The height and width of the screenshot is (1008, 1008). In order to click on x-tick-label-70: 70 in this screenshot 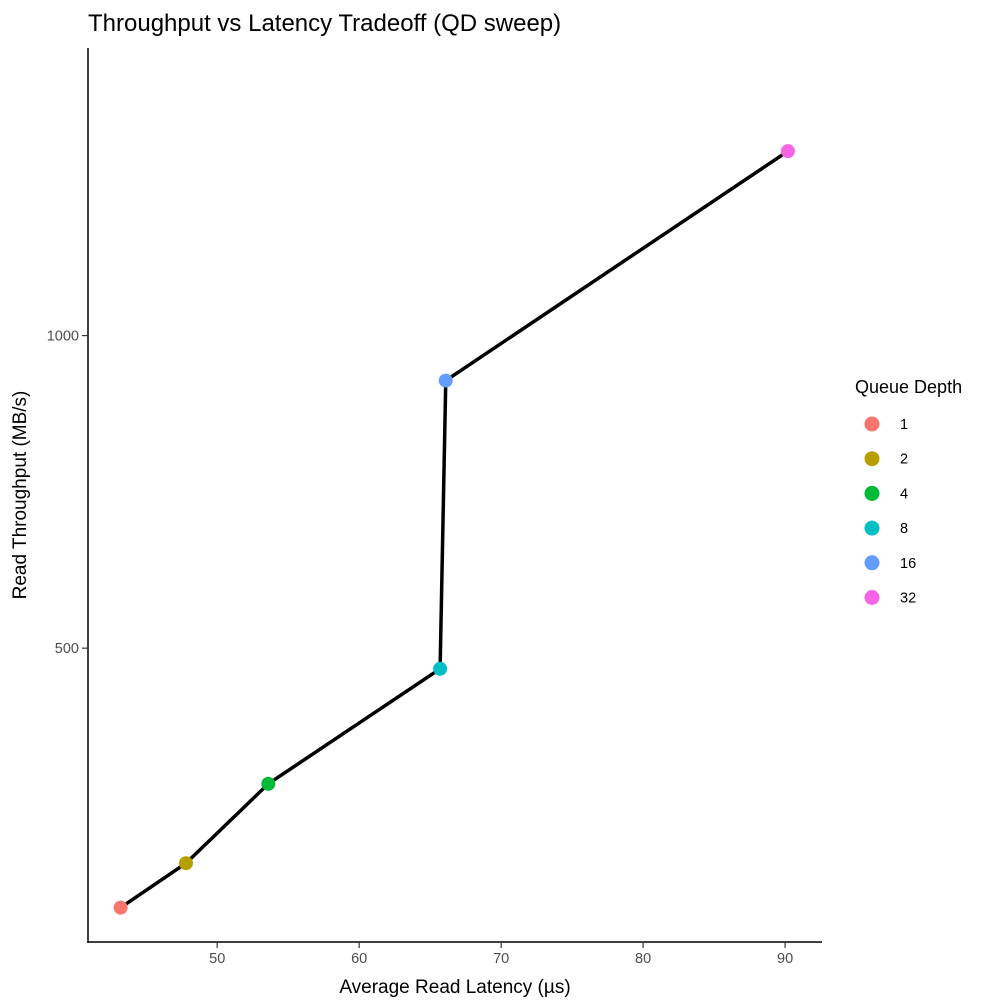, I will do `click(501, 959)`.